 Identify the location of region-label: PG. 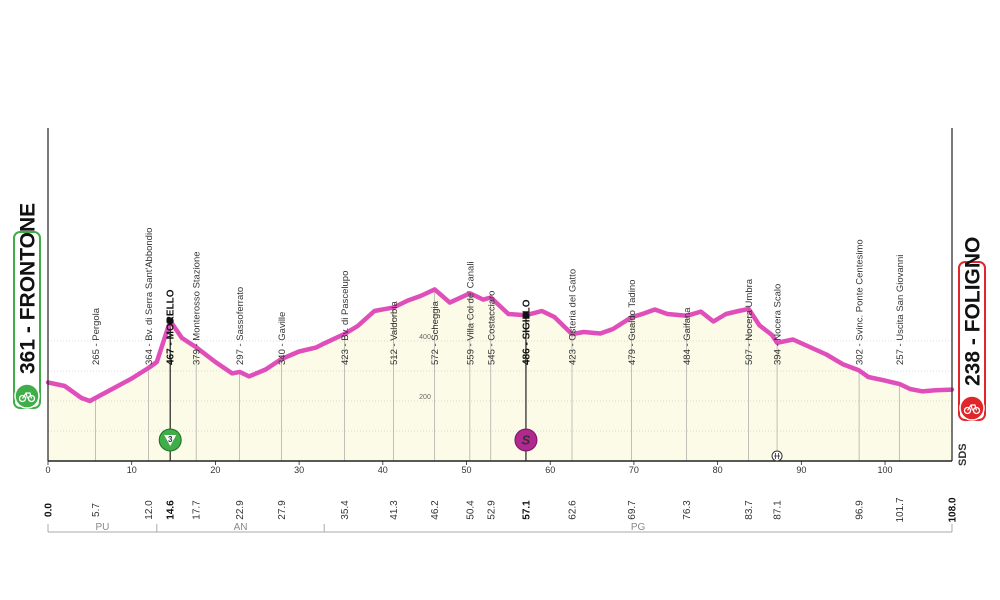
(638, 527).